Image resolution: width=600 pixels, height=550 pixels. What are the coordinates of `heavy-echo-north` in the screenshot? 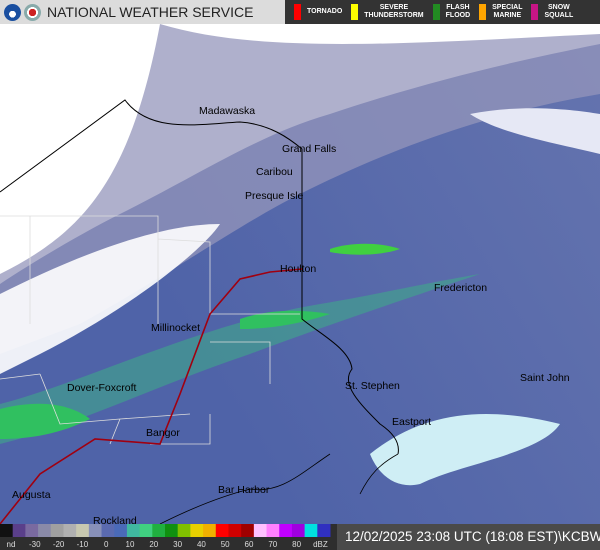 It's located at (365, 249).